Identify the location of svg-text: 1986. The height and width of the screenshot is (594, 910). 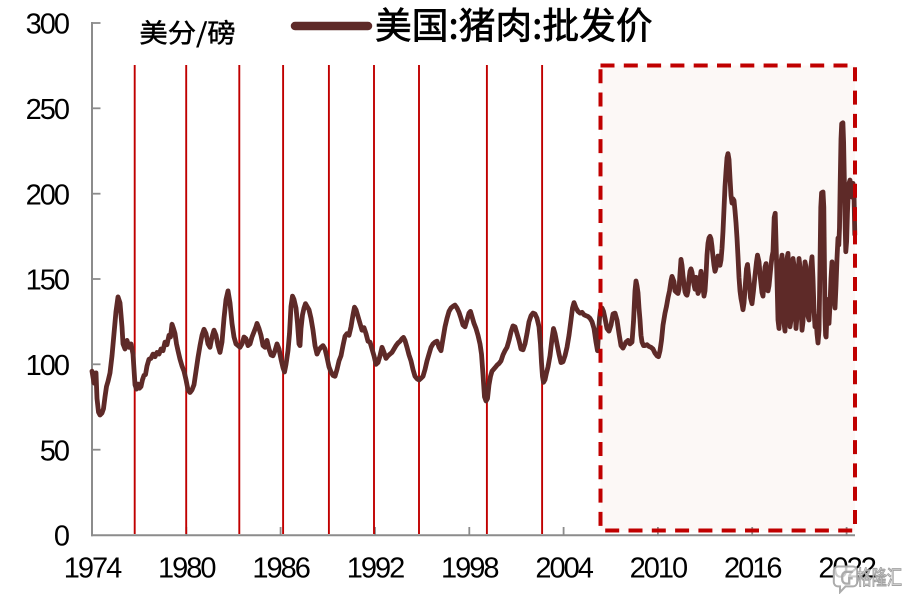
(280, 569).